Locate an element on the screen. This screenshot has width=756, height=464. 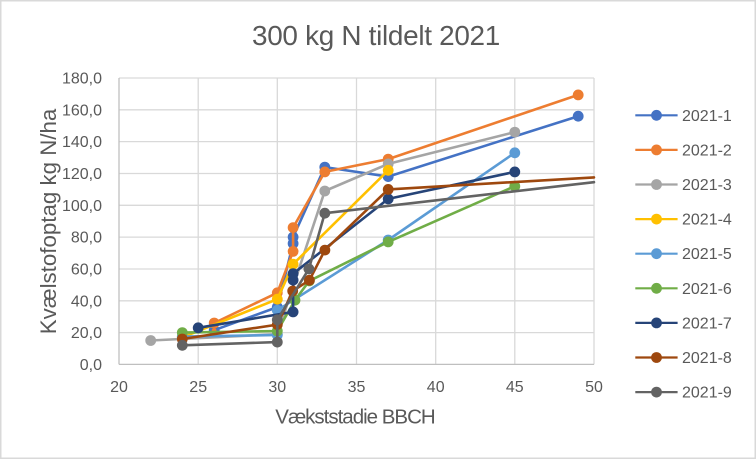
svg-text: 2021-9 is located at coordinates (707, 393).